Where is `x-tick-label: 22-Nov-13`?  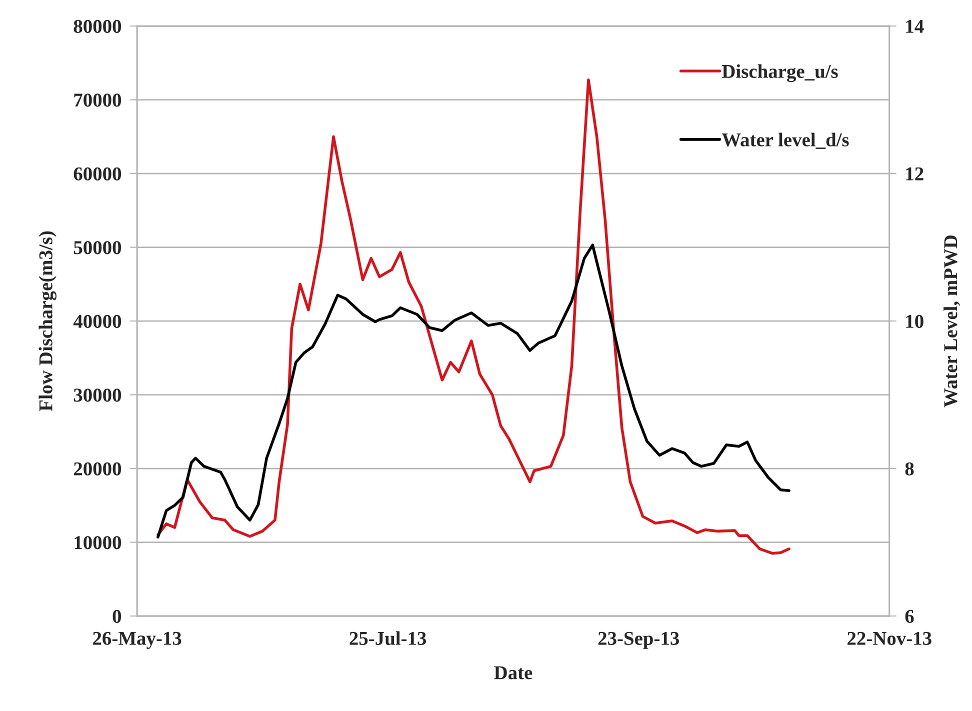 x-tick-label: 22-Nov-13 is located at coordinates (890, 638).